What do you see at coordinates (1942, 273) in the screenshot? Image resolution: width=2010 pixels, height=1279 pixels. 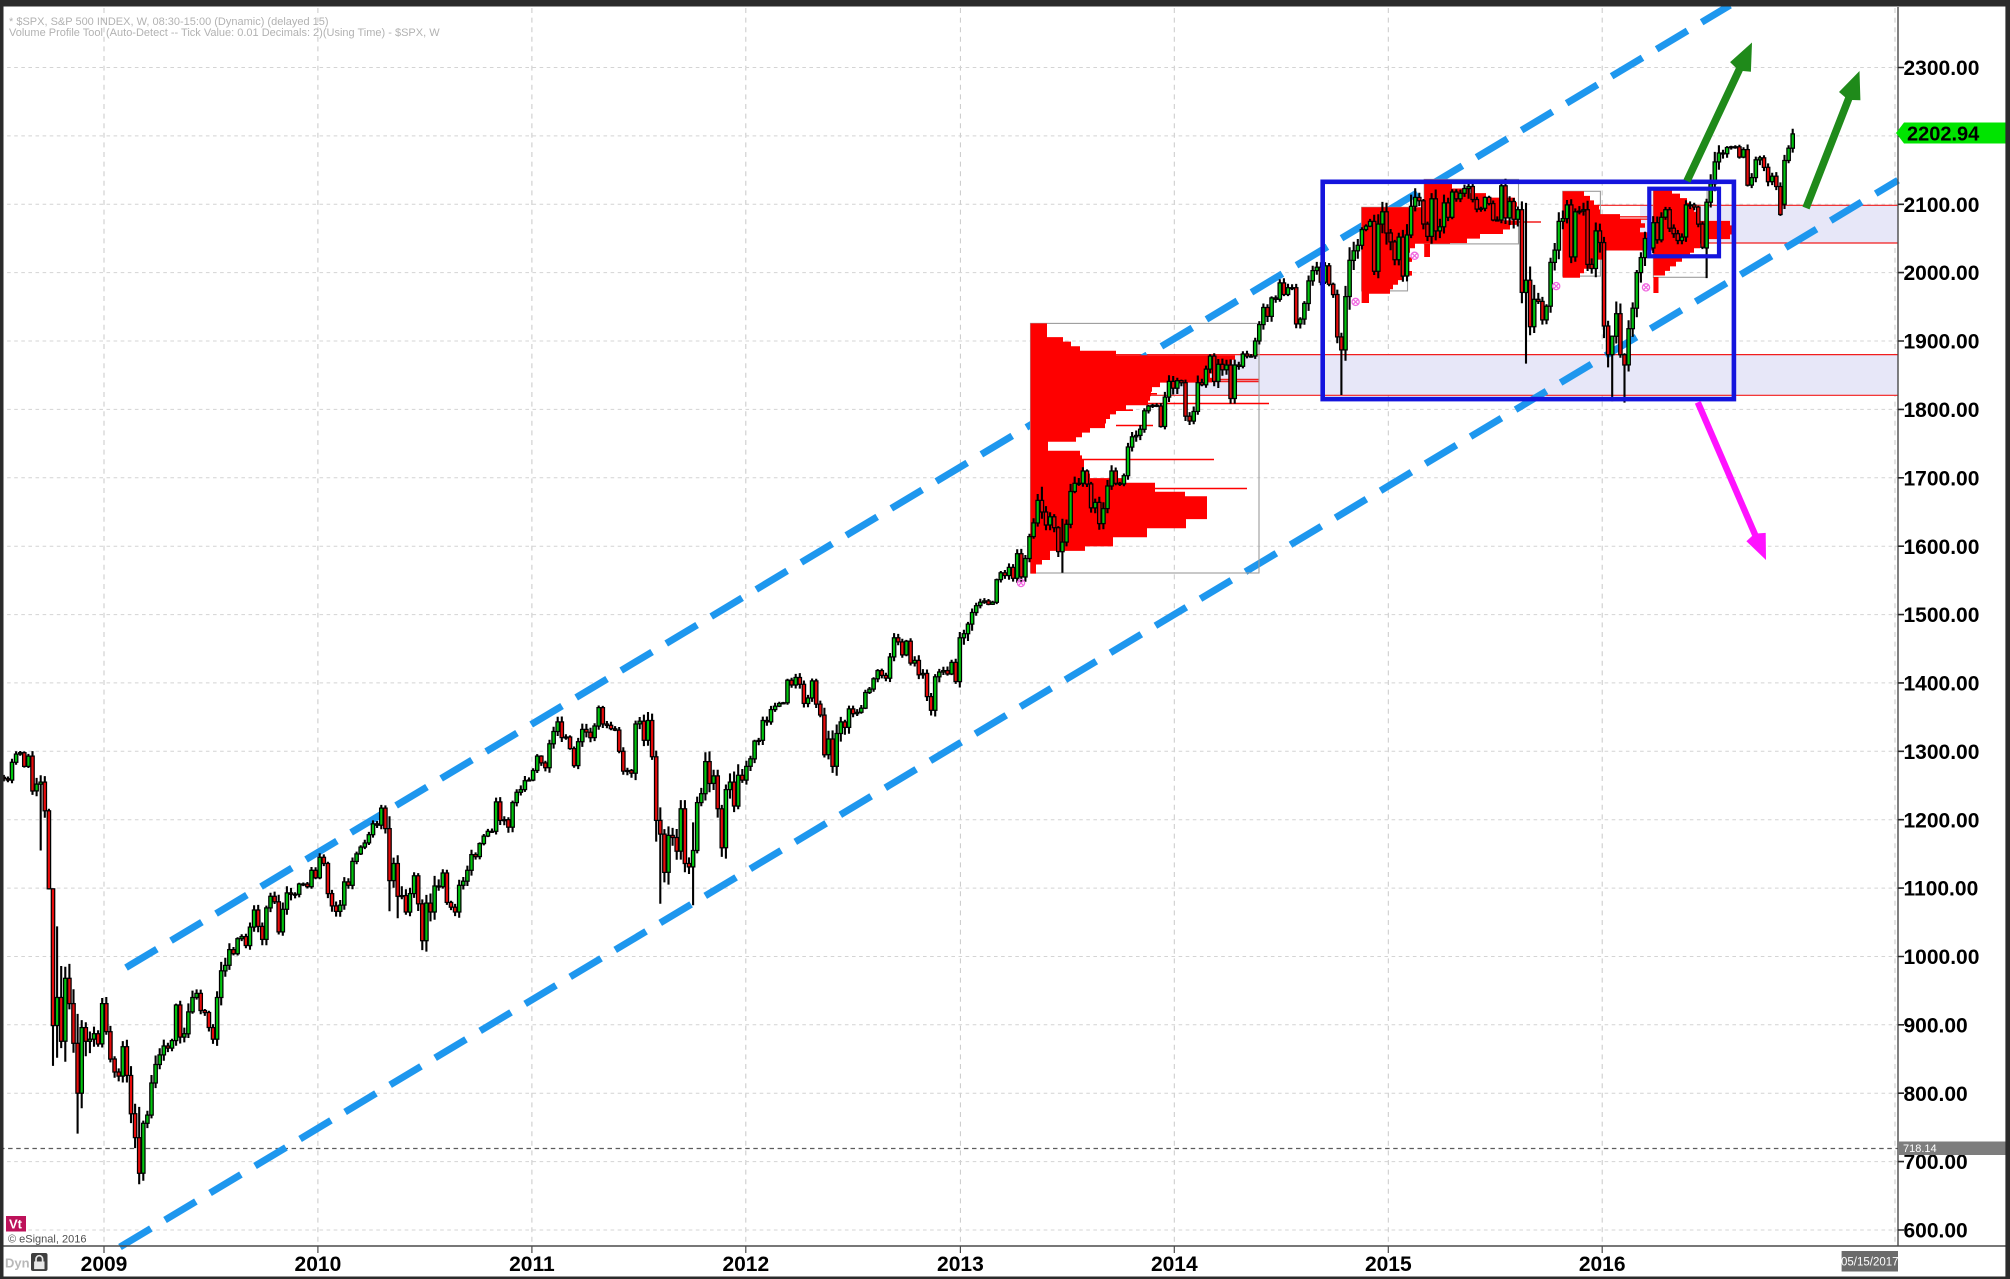 I see `svg-text: 2000.00` at bounding box center [1942, 273].